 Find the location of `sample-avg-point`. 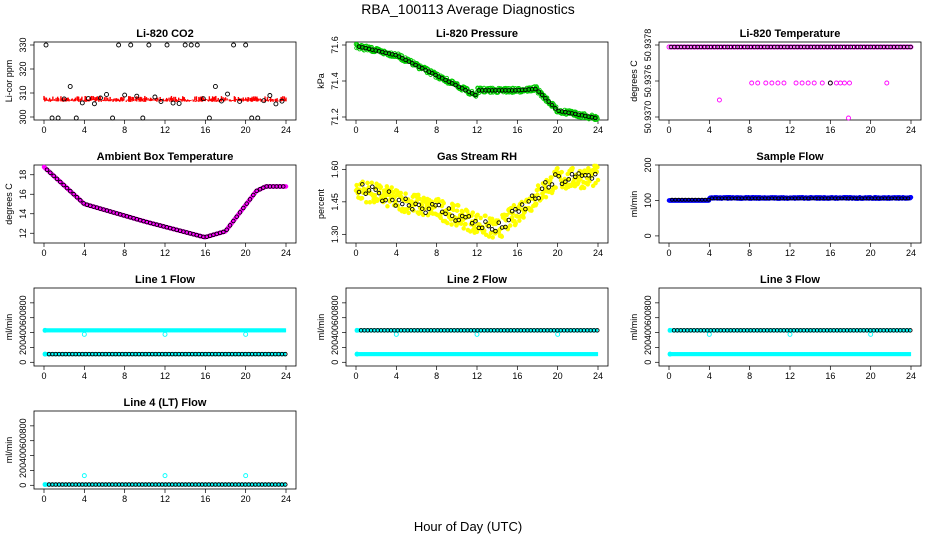

sample-avg-point is located at coordinates (708, 199).